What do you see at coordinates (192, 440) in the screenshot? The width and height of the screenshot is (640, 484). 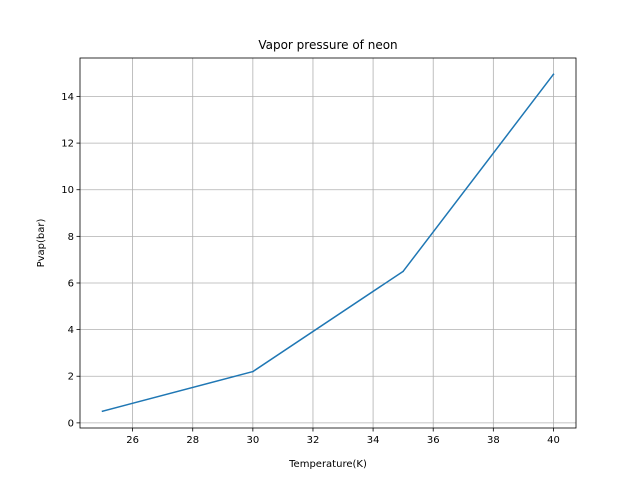 I see `x-tick-label: 28` at bounding box center [192, 440].